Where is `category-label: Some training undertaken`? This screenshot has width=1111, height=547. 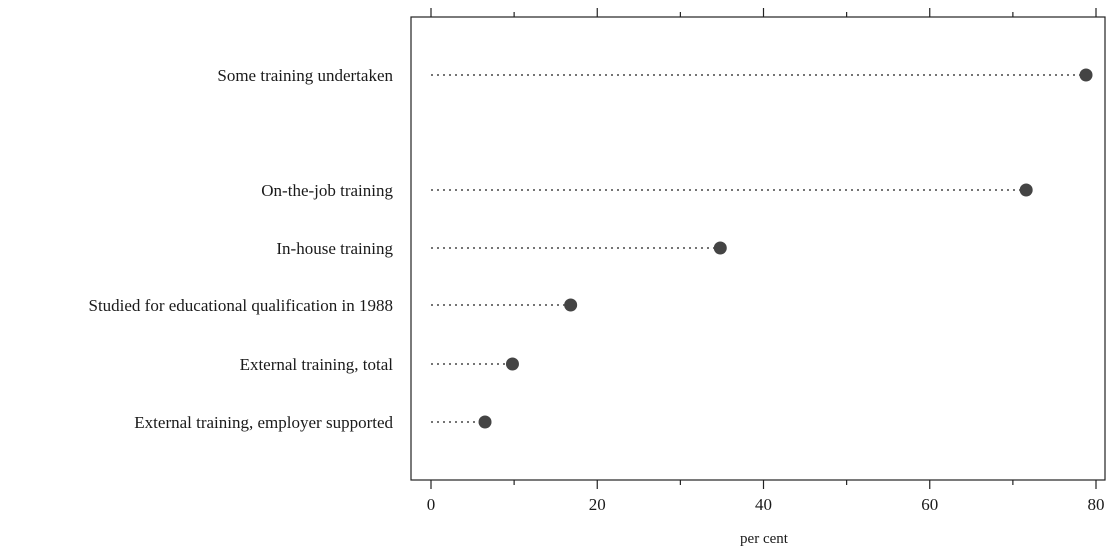
category-label: Some training undertaken is located at coordinates (305, 75).